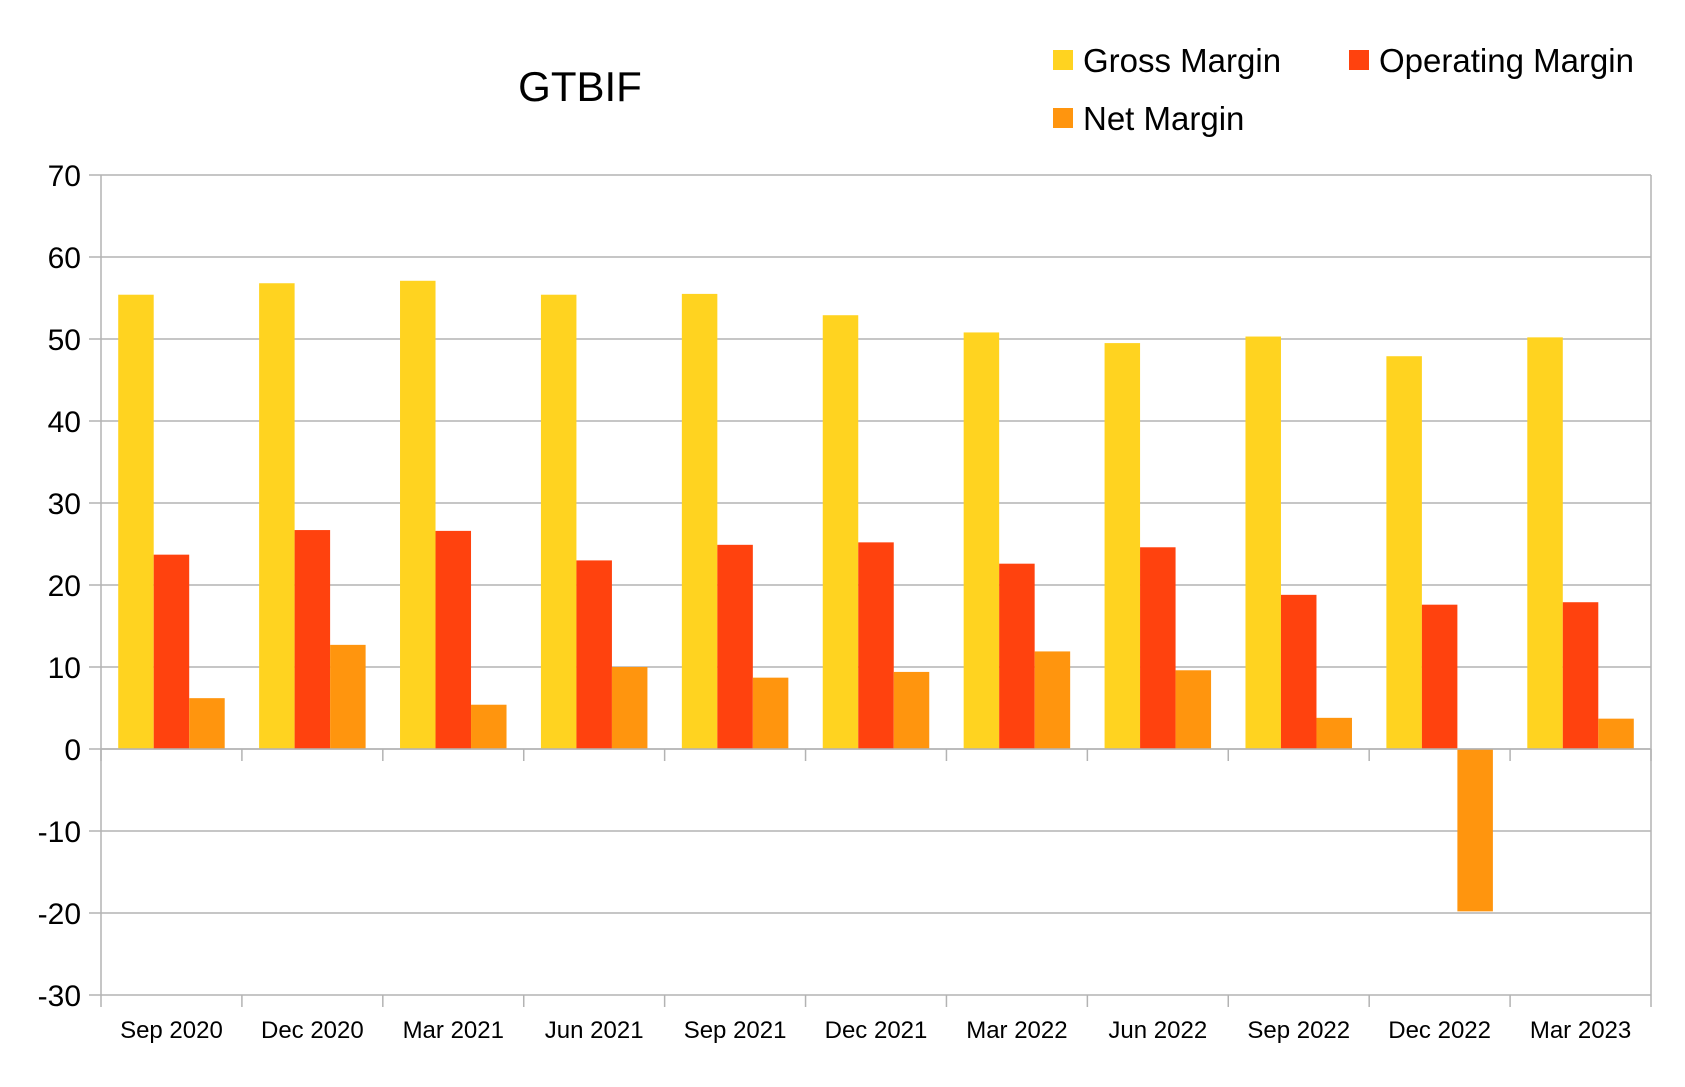  Describe the element at coordinates (594, 1030) in the screenshot. I see `x-tick-label: Jun 2021` at that location.